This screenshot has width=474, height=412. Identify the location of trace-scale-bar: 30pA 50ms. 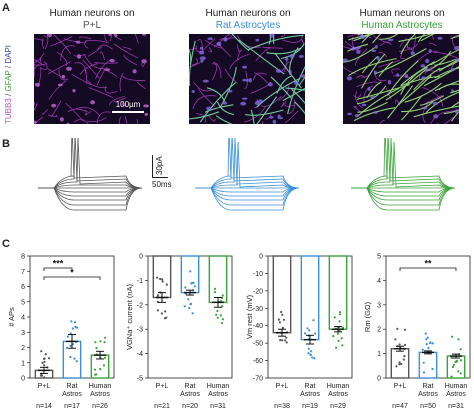
(169, 175).